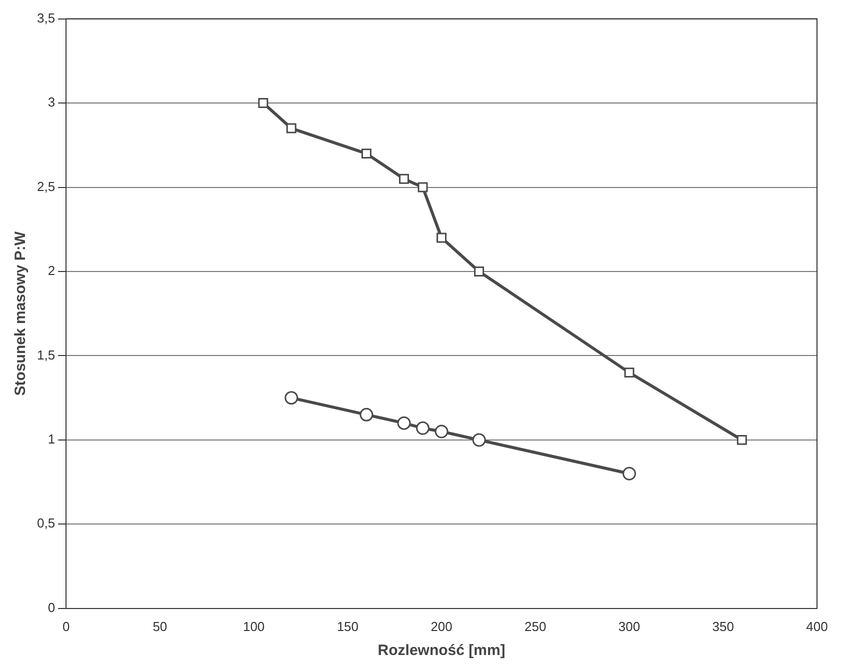 This screenshot has width=845, height=672. I want to click on x-tick-label: 250, so click(535, 626).